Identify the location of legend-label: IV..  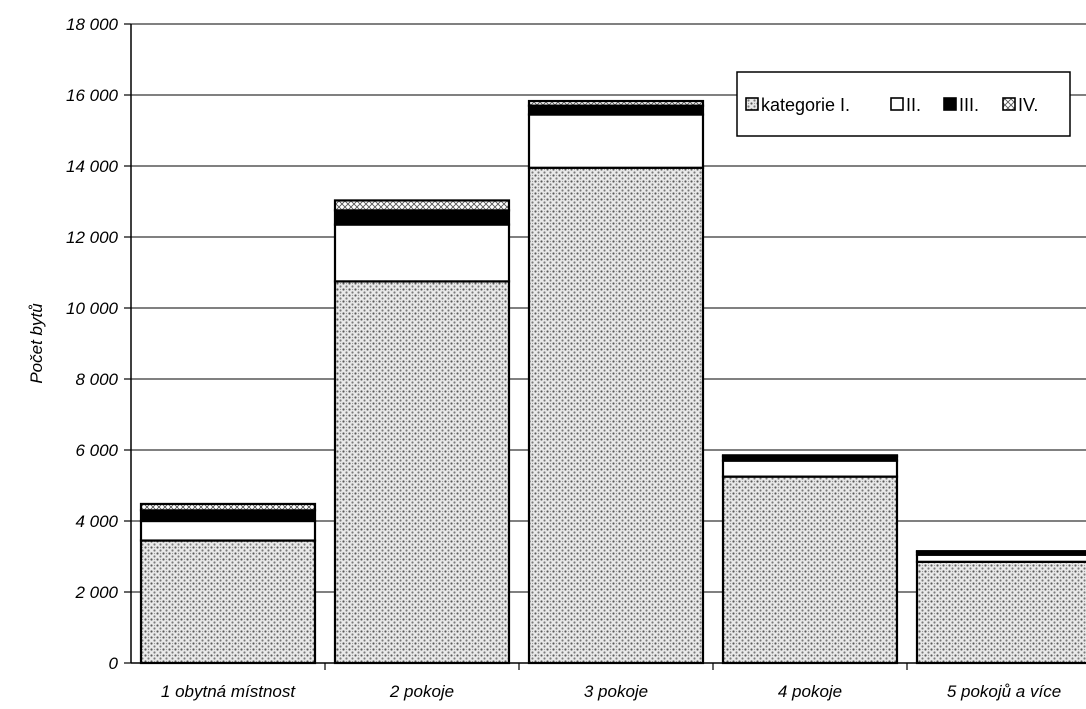
(1028, 105).